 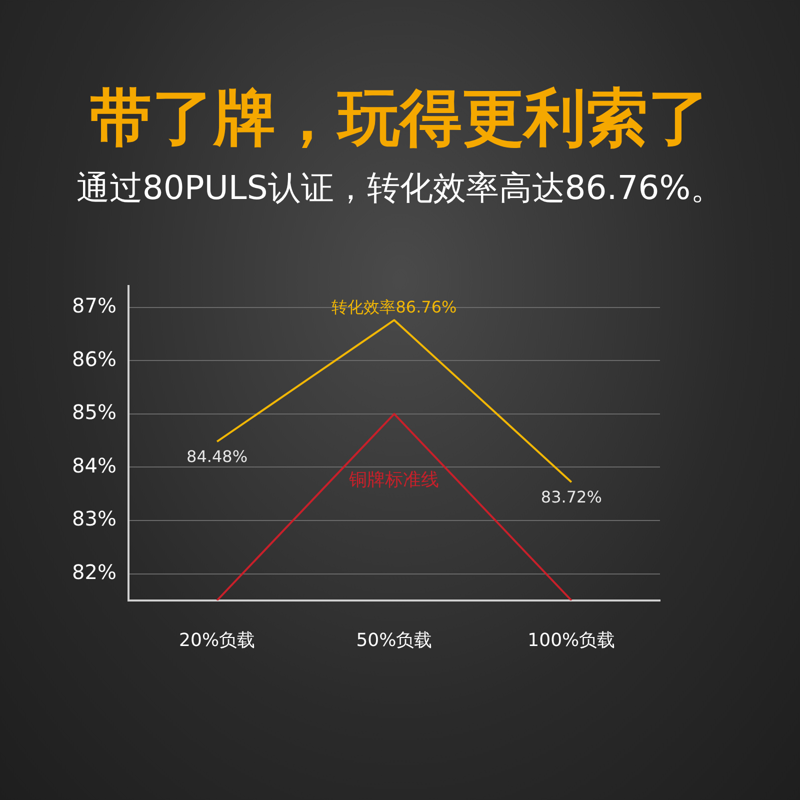 I want to click on y-tick-label: 83%, so click(x=94, y=518).